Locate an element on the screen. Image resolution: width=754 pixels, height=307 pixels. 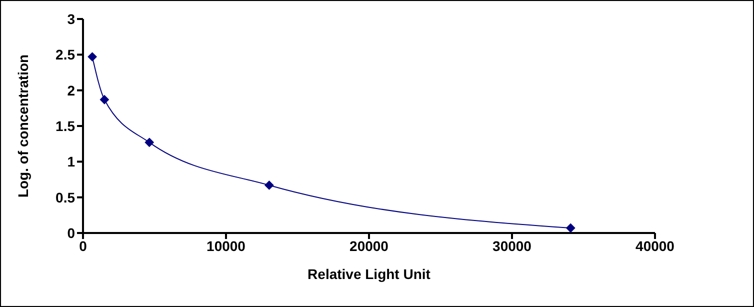
y-tick-label: 1 is located at coordinates (71, 162).